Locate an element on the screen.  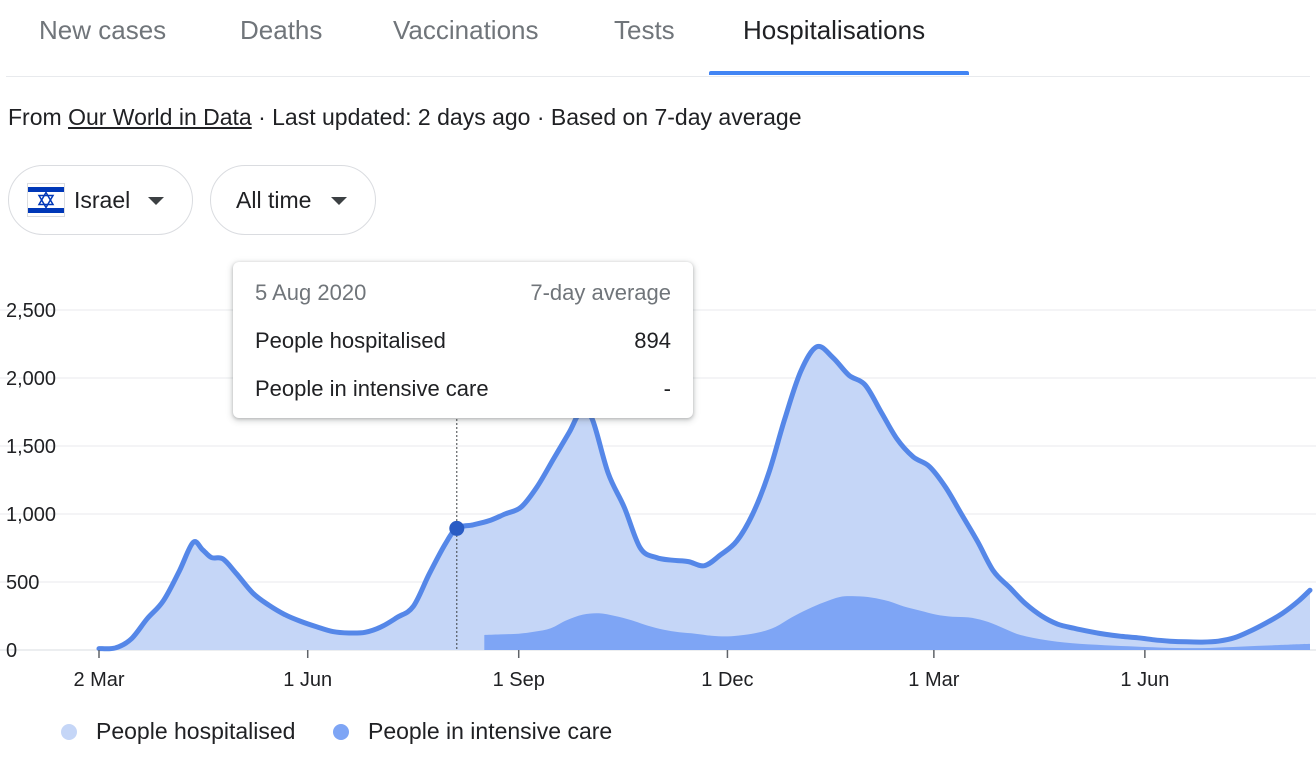
source-prefix: From is located at coordinates (35, 117).